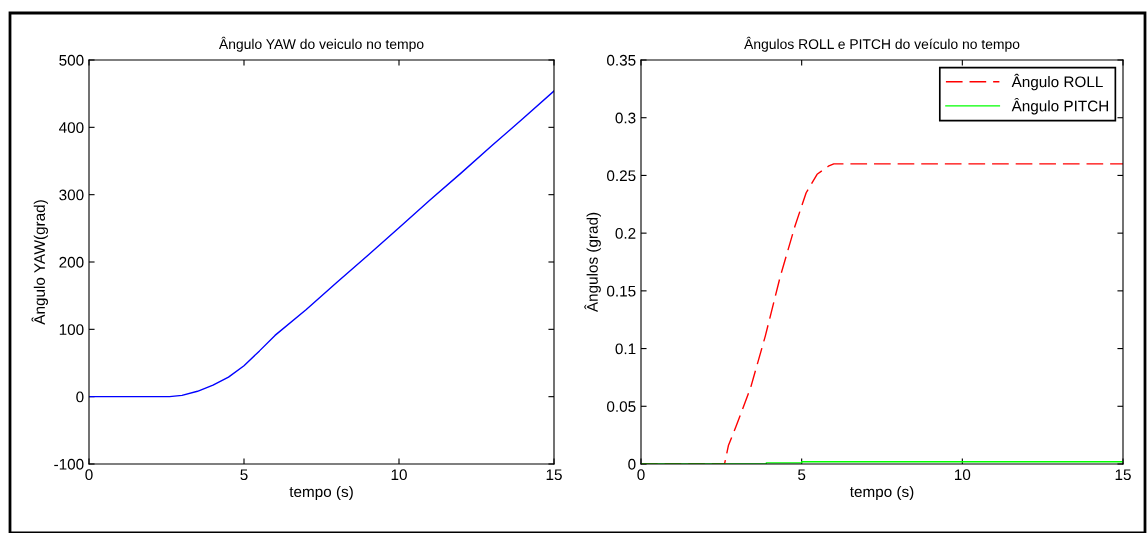 This screenshot has height=533, width=1147. What do you see at coordinates (621, 406) in the screenshot?
I see `y-tick-label: 0.05` at bounding box center [621, 406].